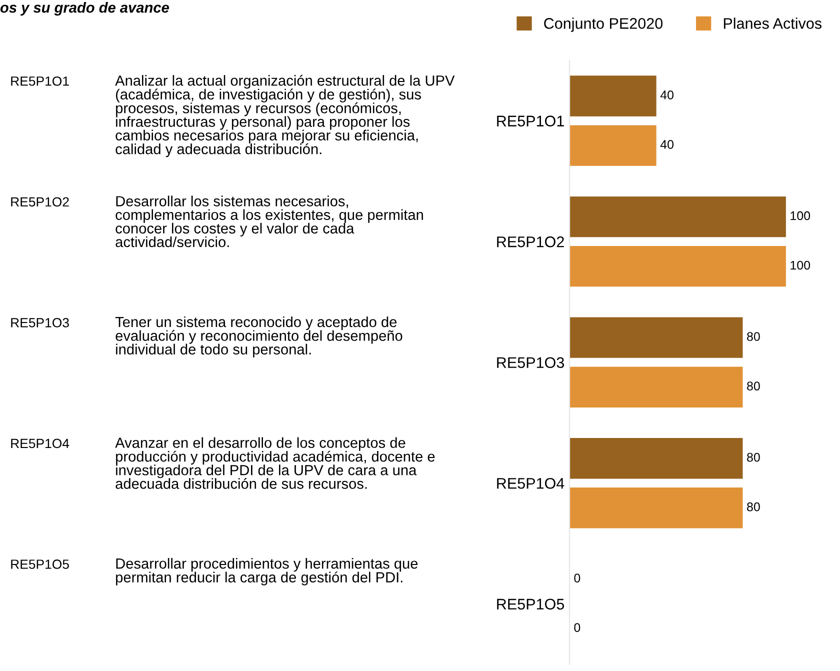 Image resolution: width=840 pixels, height=671 pixels. Describe the element at coordinates (285, 116) in the screenshot. I see `text: Analizar la actual organización estructural de la UPV (académica, de investigación y de gestión), sus procesos, sistemas y recursos (económicos, infraestructuras y personal) para proponer los cambios necesarios para mejorar su eficiencia, calidad y adecuada distribución.` at that location.